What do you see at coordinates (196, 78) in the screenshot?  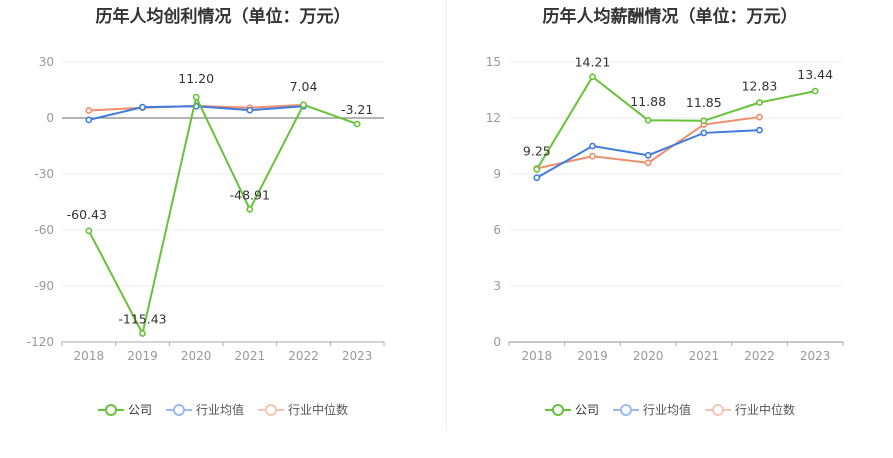 I see `data-label: 11.20` at bounding box center [196, 78].